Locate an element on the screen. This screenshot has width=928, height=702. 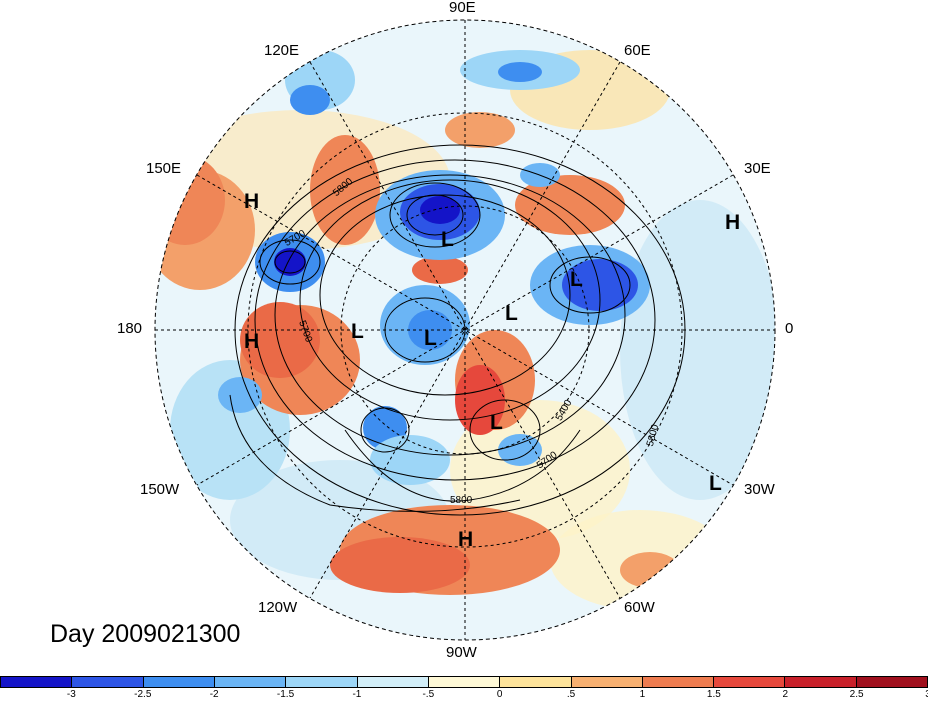
colorbar-tick-label: -.5 is located at coordinates (428, 694).